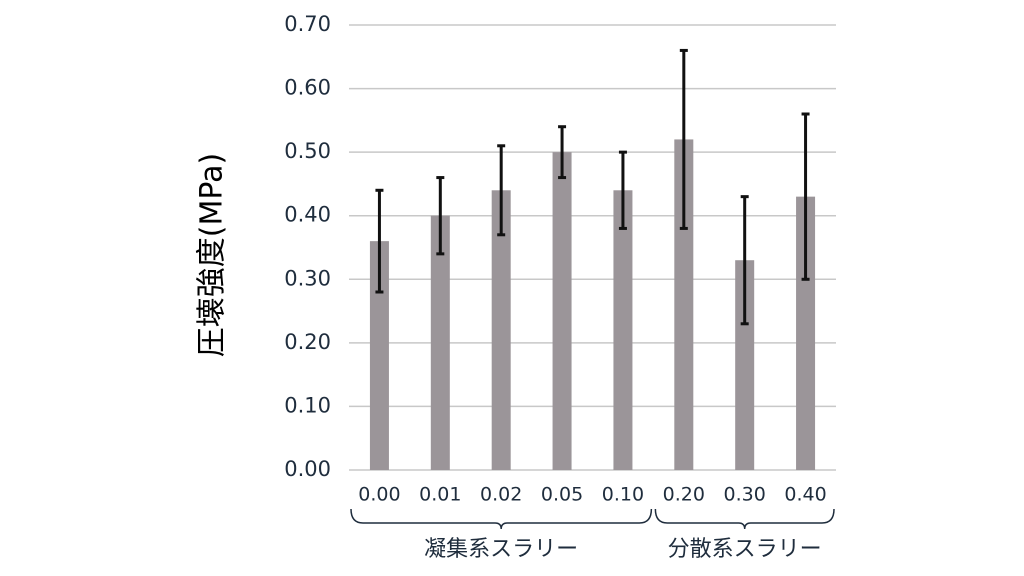  What do you see at coordinates (805, 495) in the screenshot?
I see `x-tick-label: 0.40` at bounding box center [805, 495].